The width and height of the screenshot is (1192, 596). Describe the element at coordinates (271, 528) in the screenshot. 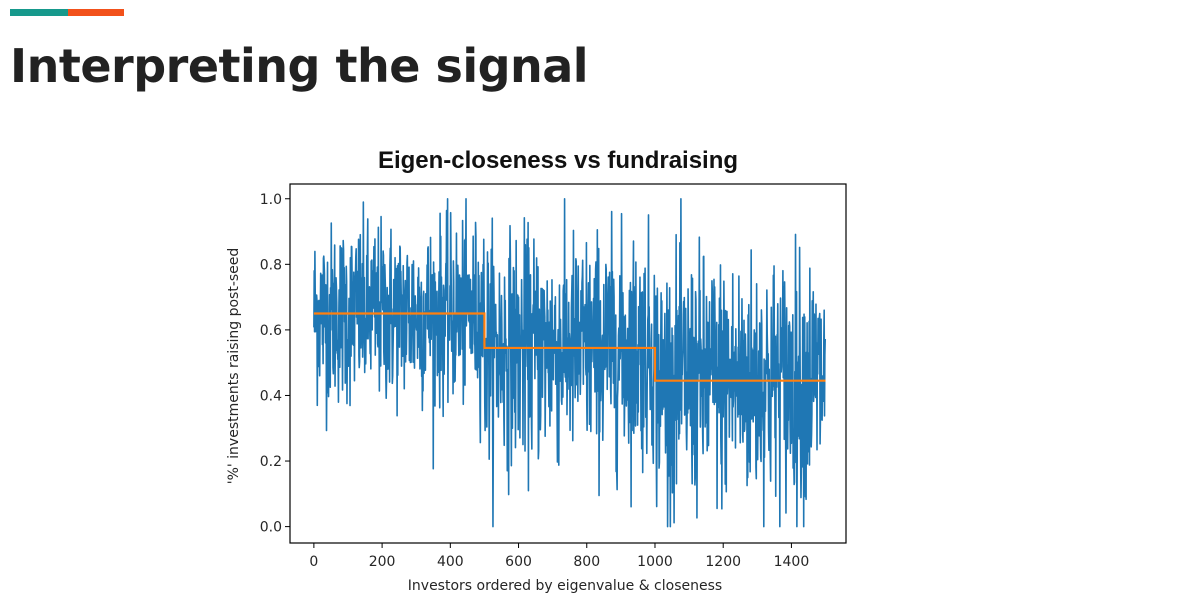

I see `y-tick-label: 0.0` at that location.